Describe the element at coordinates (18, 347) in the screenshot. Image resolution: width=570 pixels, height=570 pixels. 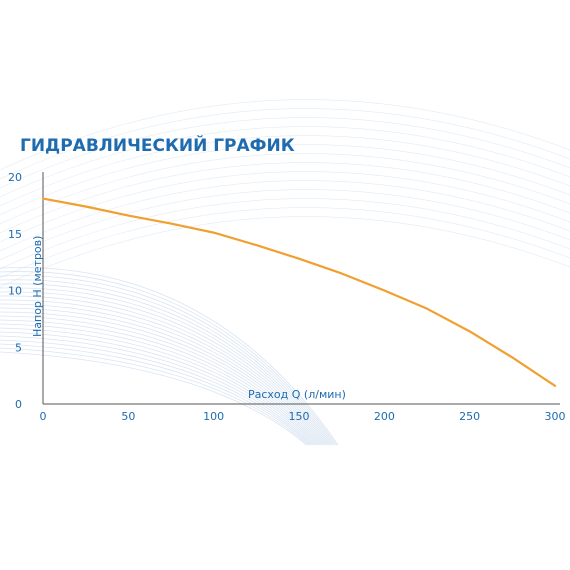
I see `y-tick-label: 5` at that location.